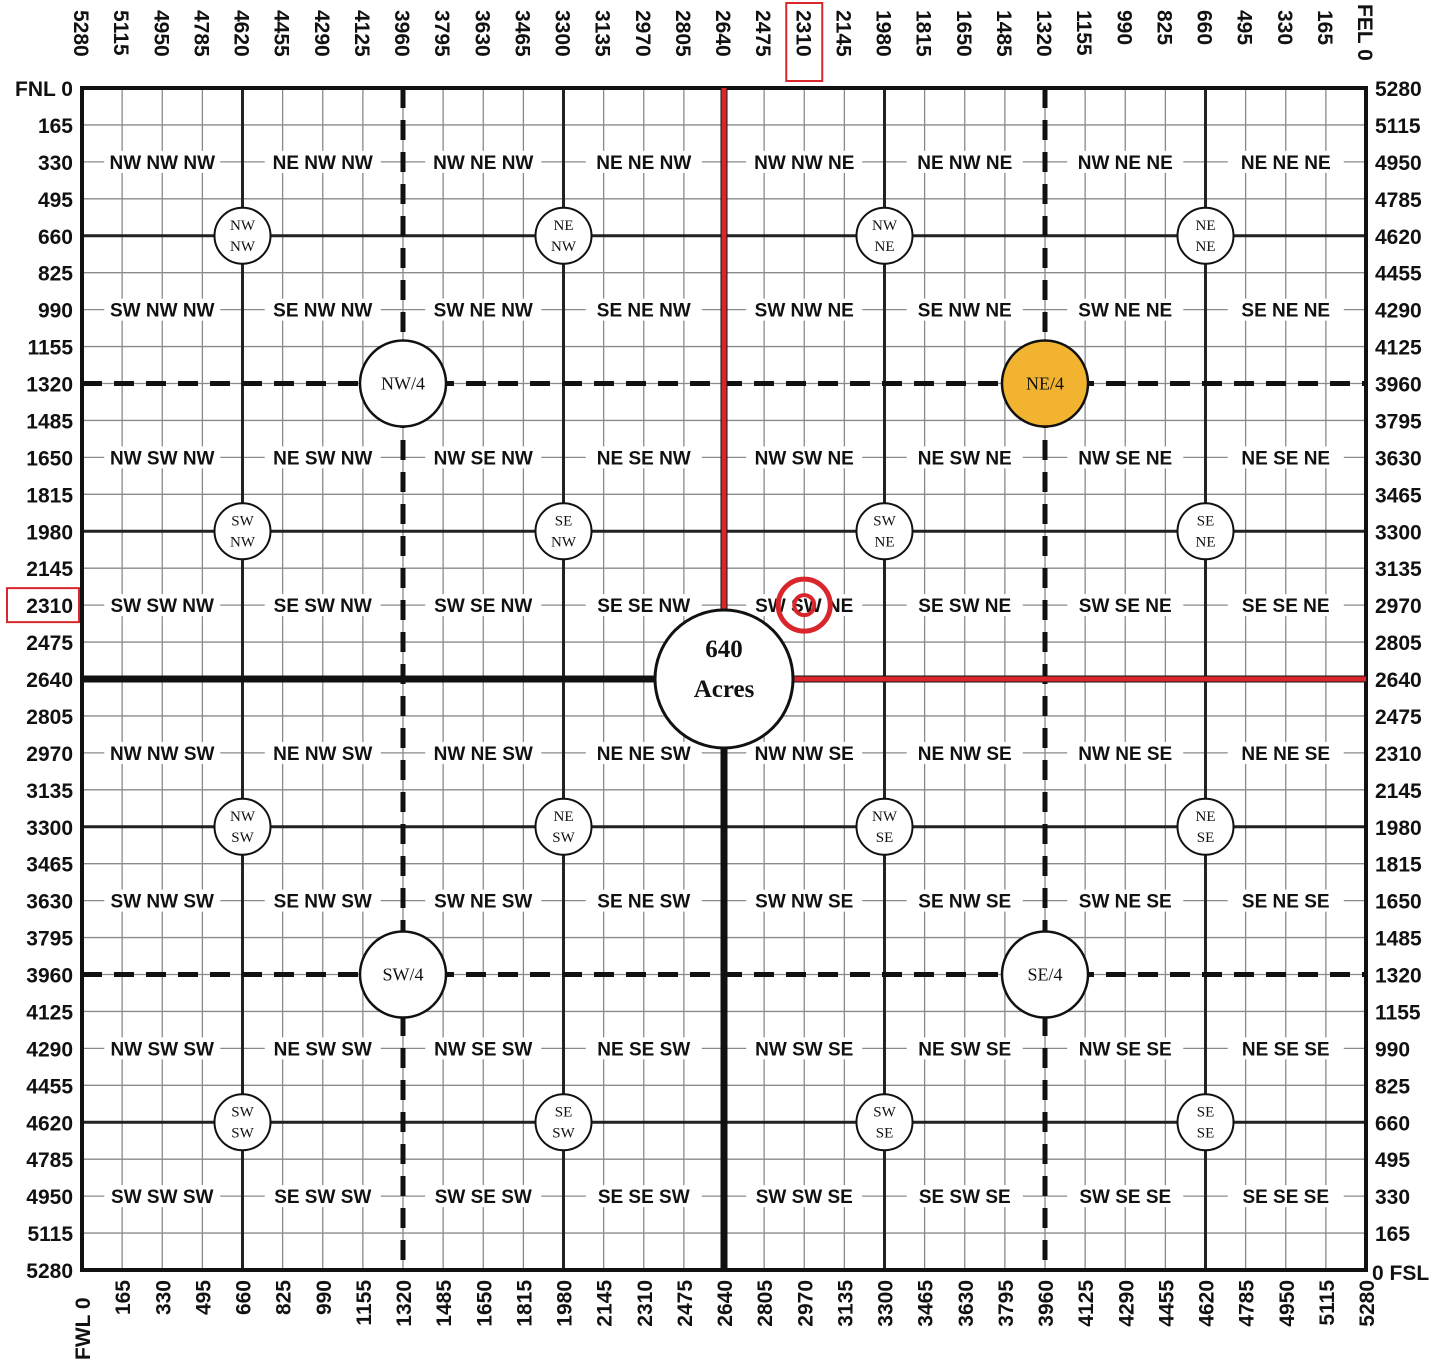 The image size is (1448, 1362). I want to click on qqq-label: NW NW SW, so click(162, 754).